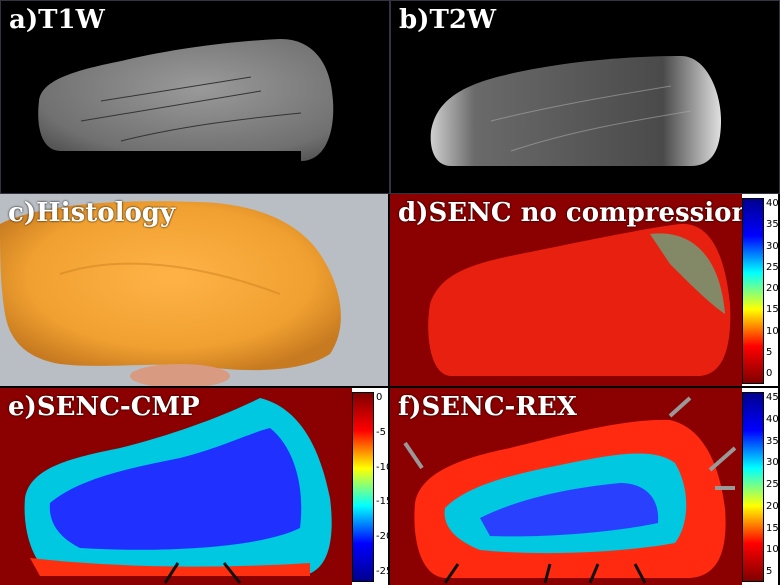 The image size is (780, 585). What do you see at coordinates (487, 407) in the screenshot?
I see `panel-f-label: f)SENC-REX` at bounding box center [487, 407].